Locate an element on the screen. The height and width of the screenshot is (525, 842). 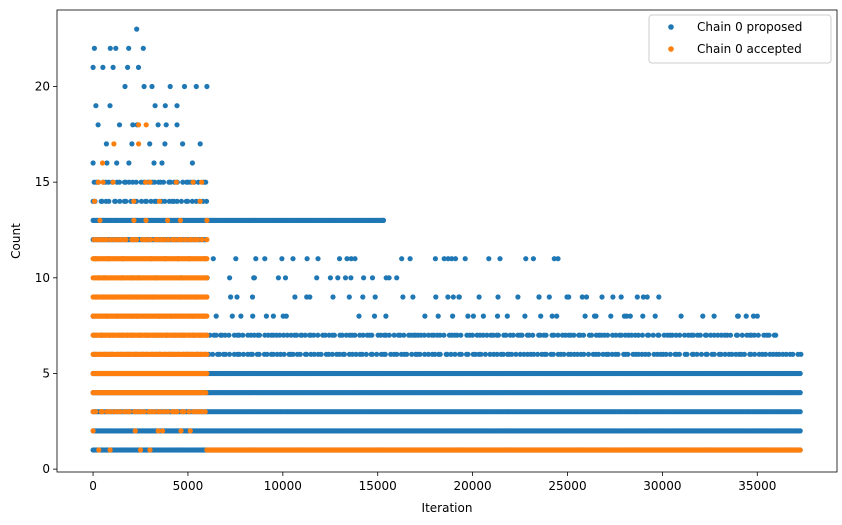
y-axis-label: Count is located at coordinates (16, 241).